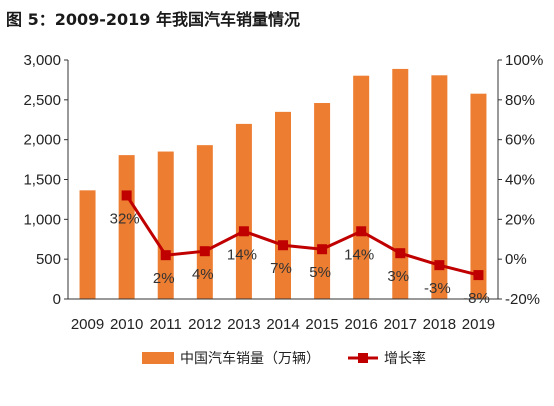  What do you see at coordinates (203, 274) in the screenshot?
I see `growth-data-label: 4%` at bounding box center [203, 274].